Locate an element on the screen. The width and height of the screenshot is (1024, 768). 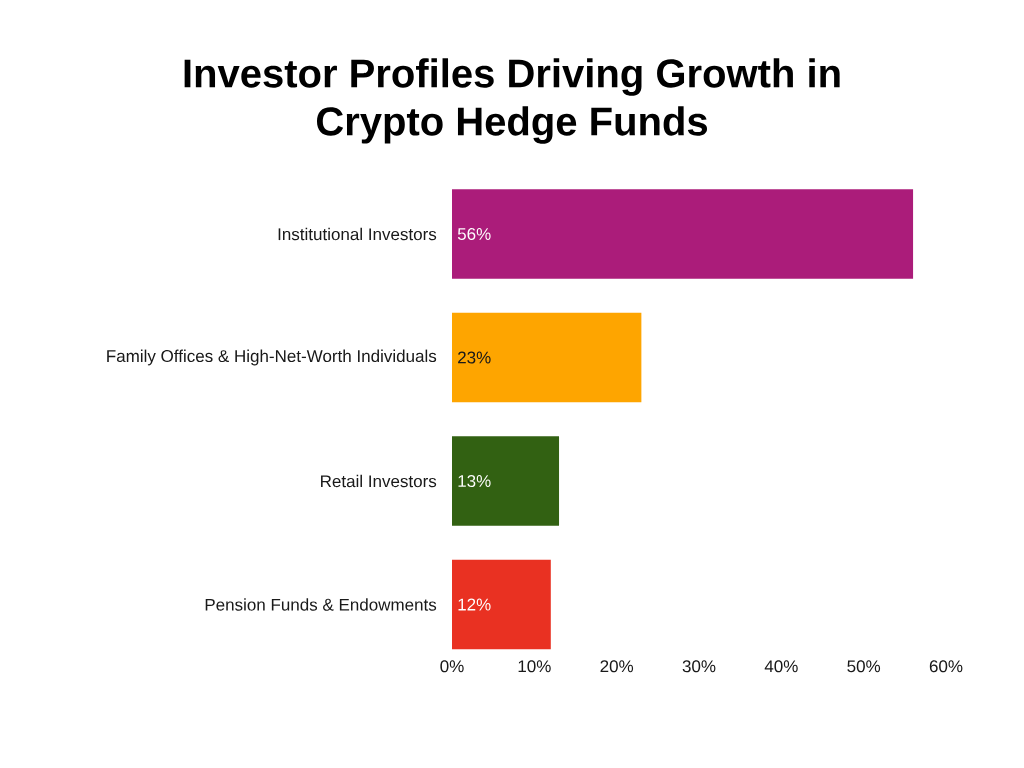
data-label: 12% is located at coordinates (474, 604).